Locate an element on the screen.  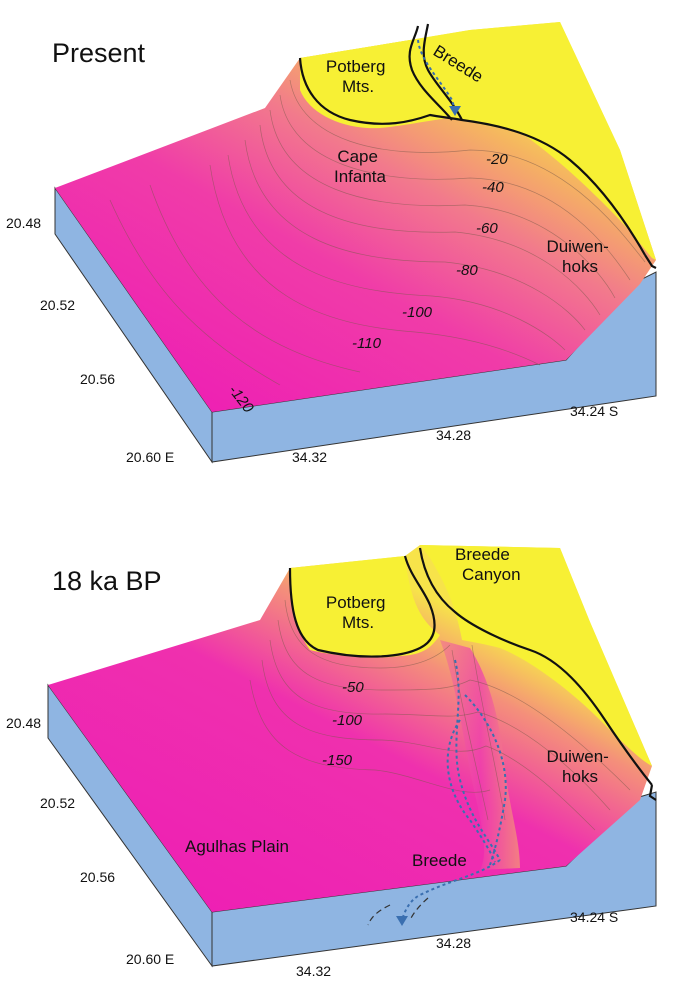
contour-lines is located at coordinates (440, 715).